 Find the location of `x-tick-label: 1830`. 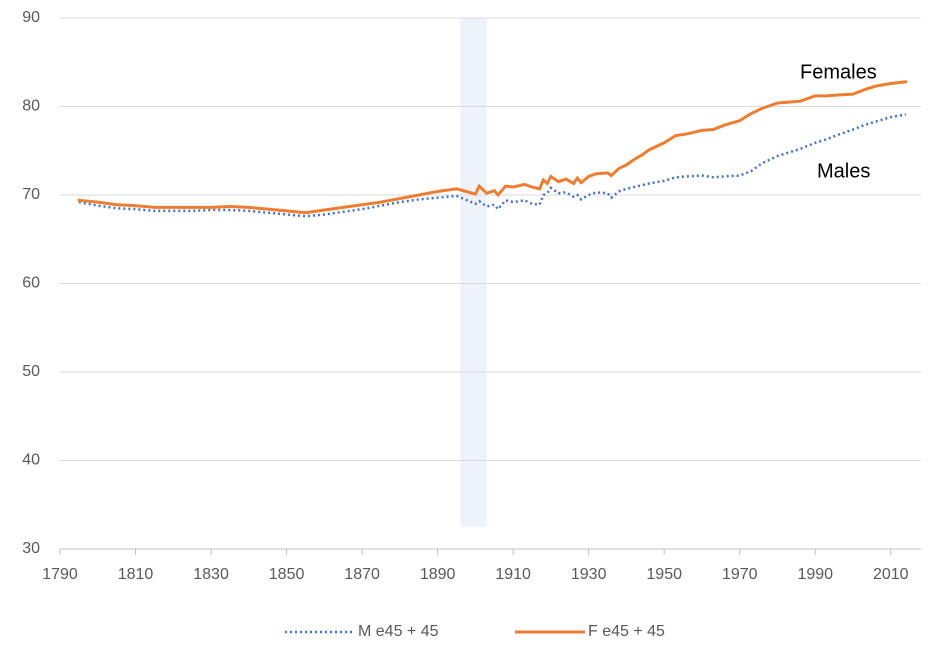

x-tick-label: 1830 is located at coordinates (211, 574).